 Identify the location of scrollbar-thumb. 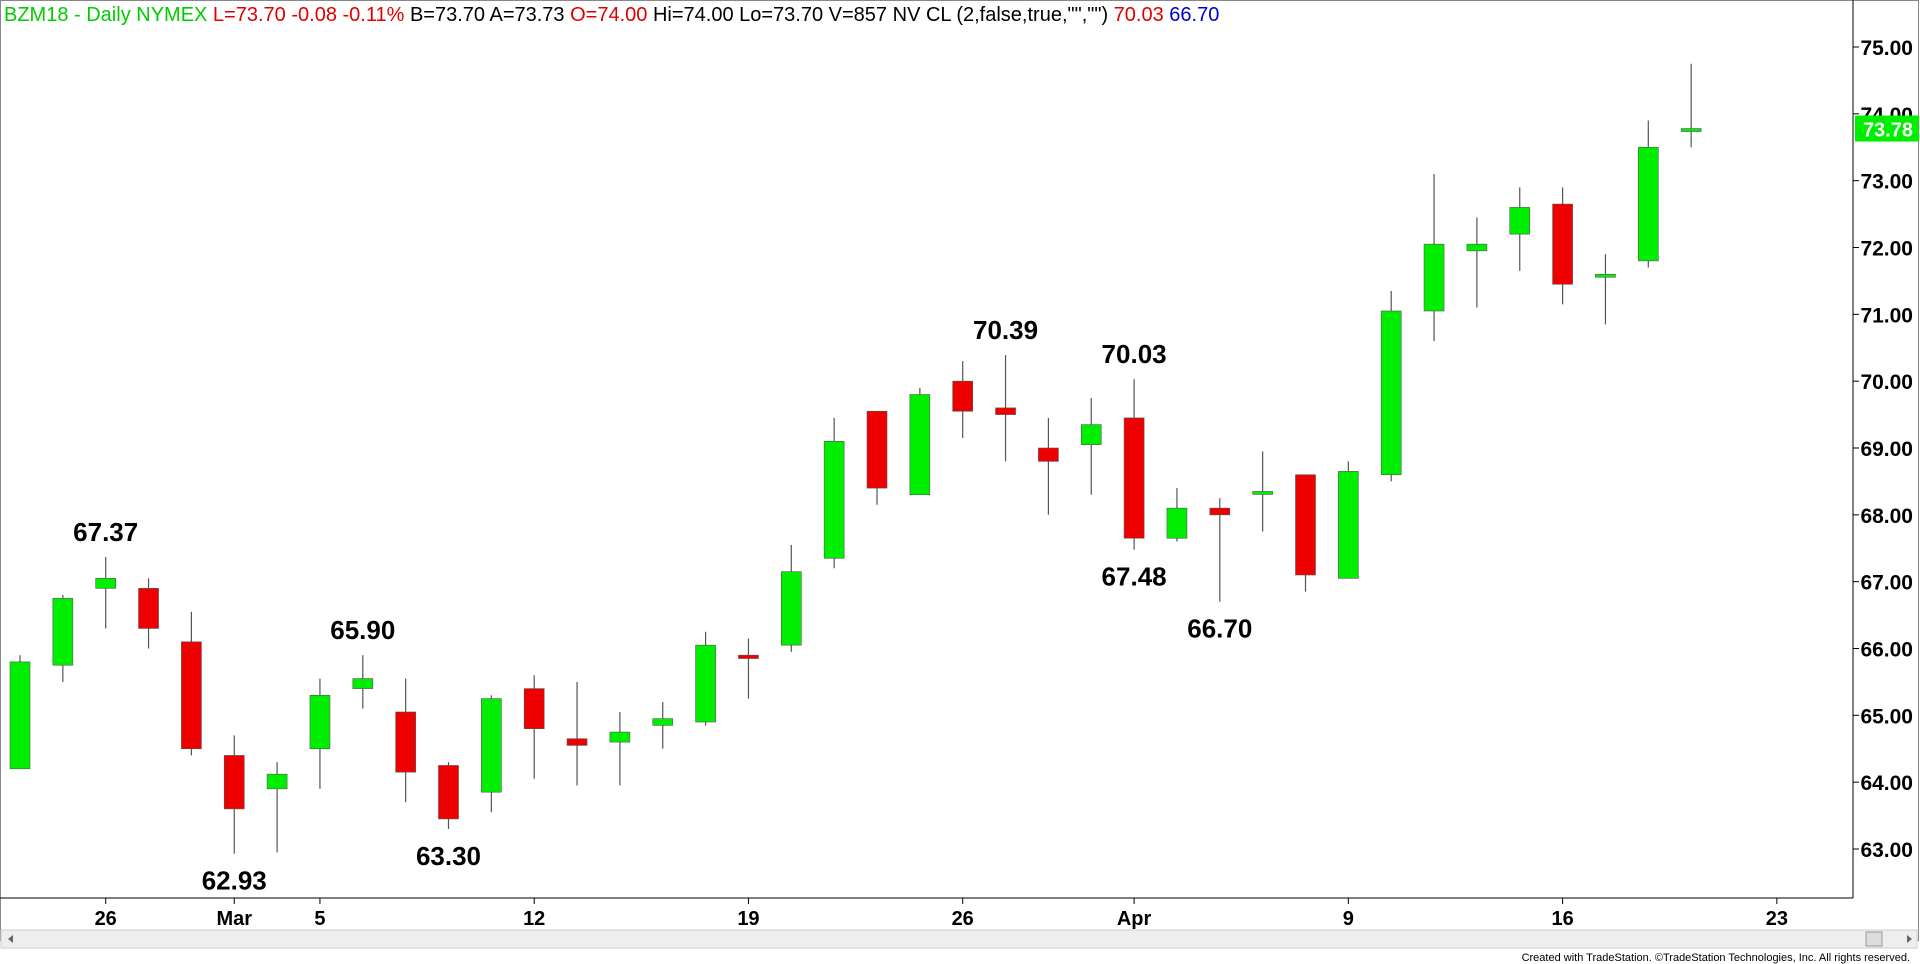
(1874, 939).